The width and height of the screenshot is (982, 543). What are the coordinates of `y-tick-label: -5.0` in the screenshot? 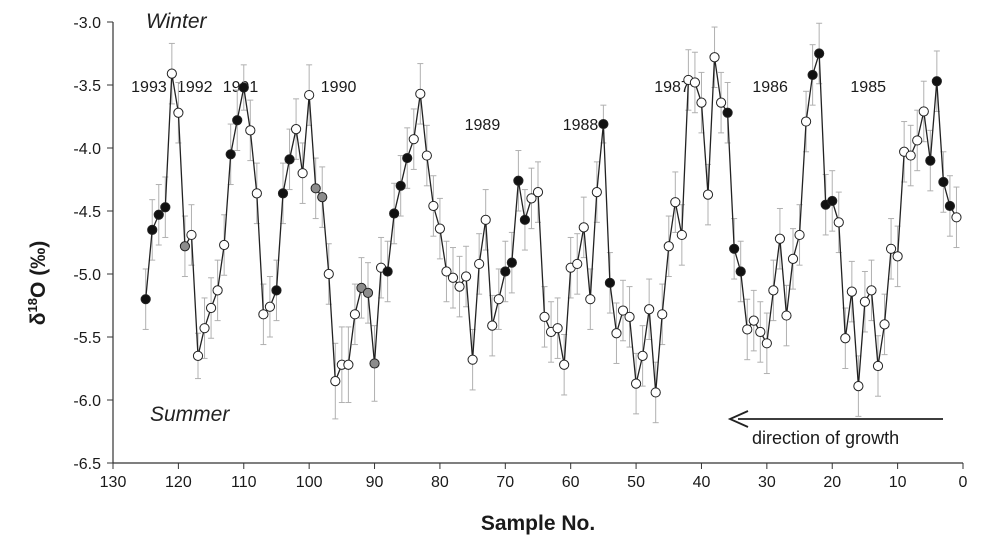 It's located at (87, 275).